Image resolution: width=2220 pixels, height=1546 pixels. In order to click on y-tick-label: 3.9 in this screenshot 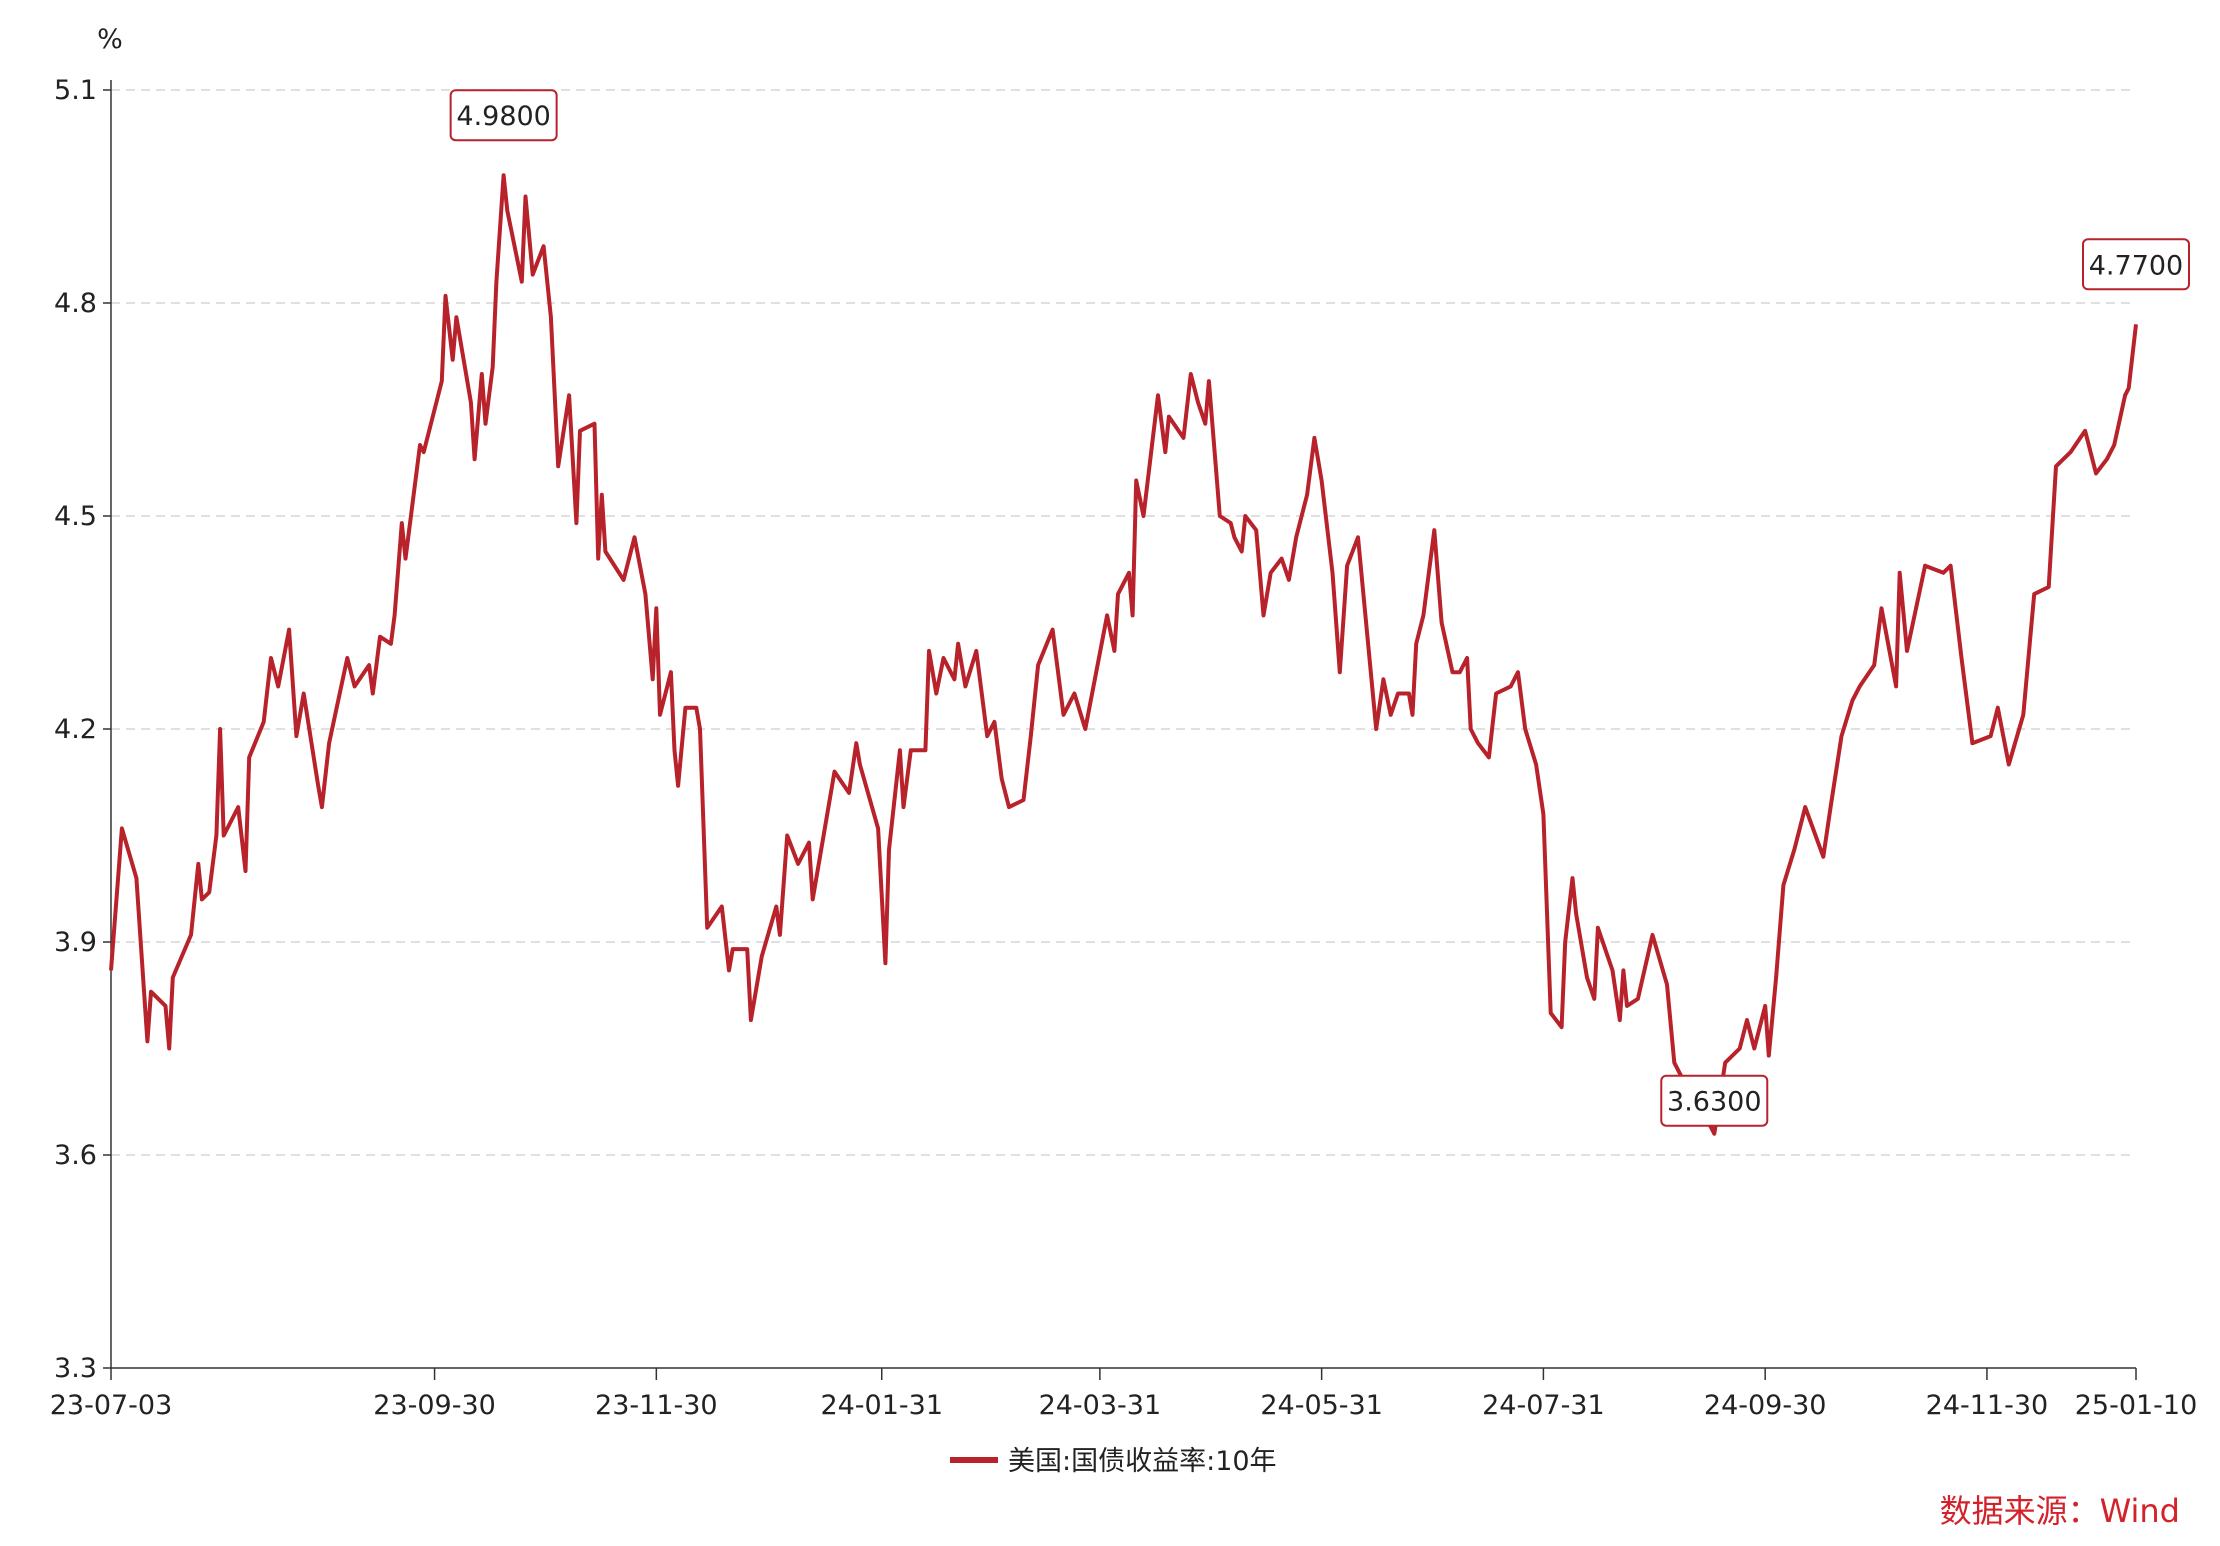, I will do `click(75, 942)`.